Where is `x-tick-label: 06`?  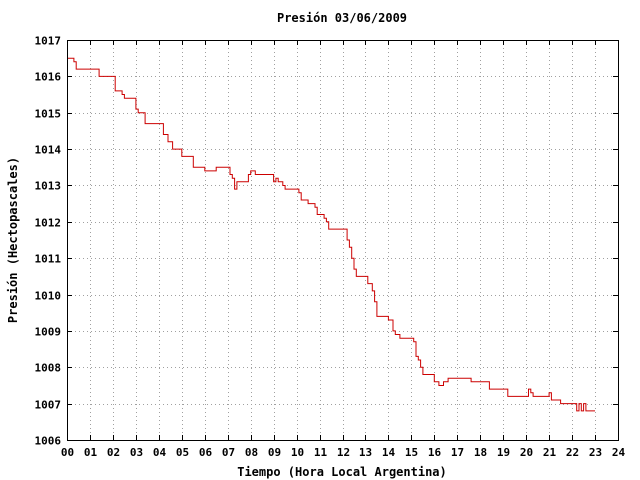 x-tick-label: 06 is located at coordinates (206, 452).